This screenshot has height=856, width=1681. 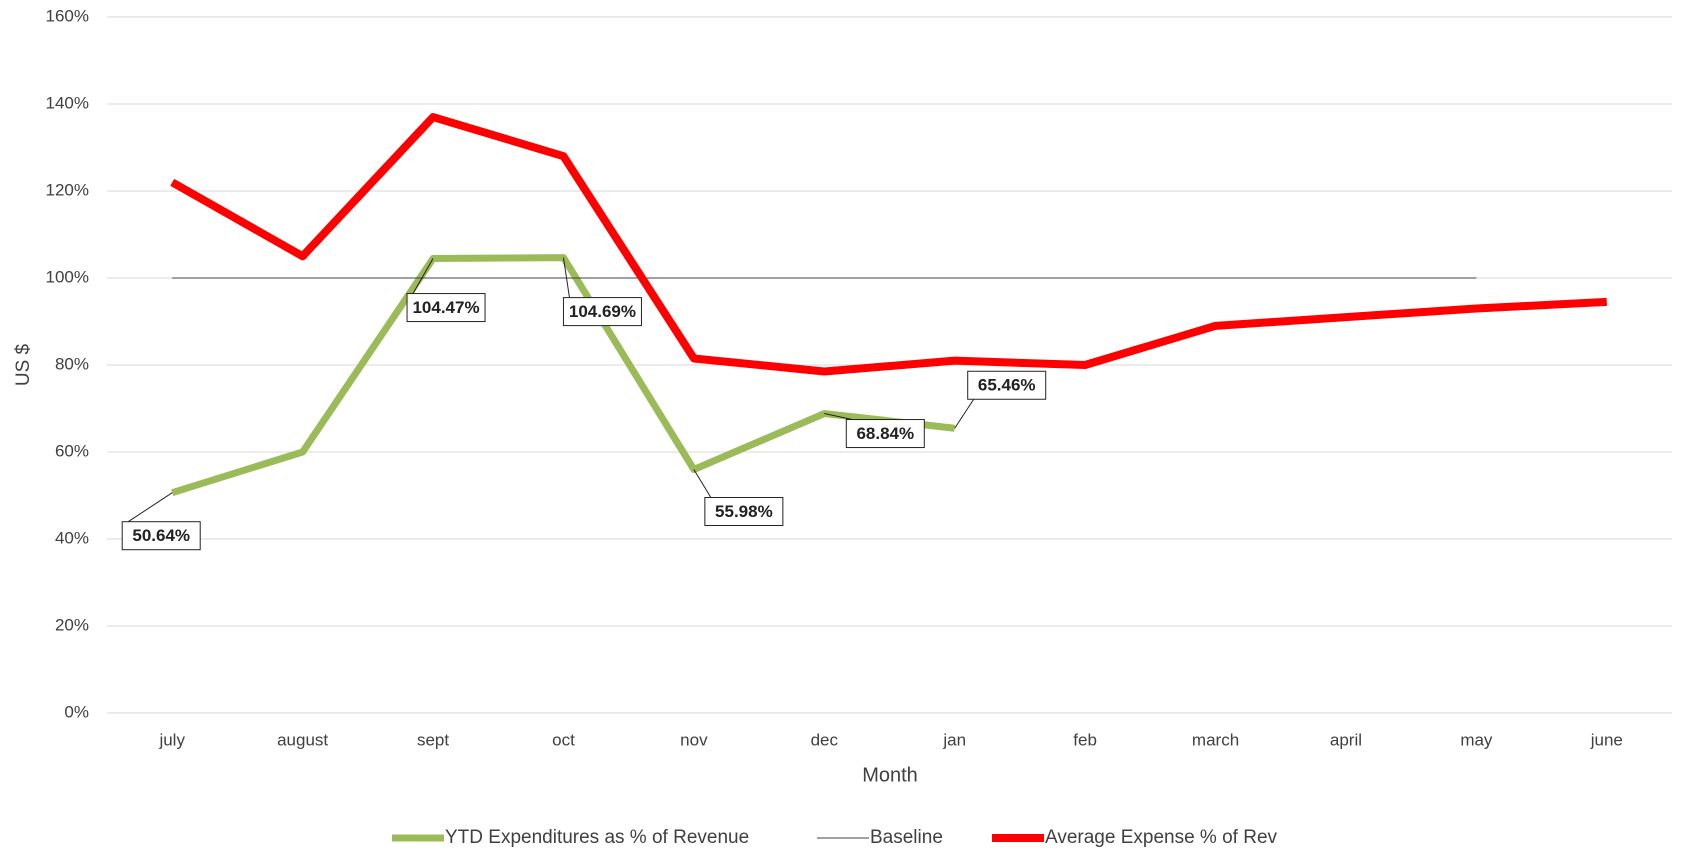 I want to click on x-tick-label: june, so click(x=1606, y=739).